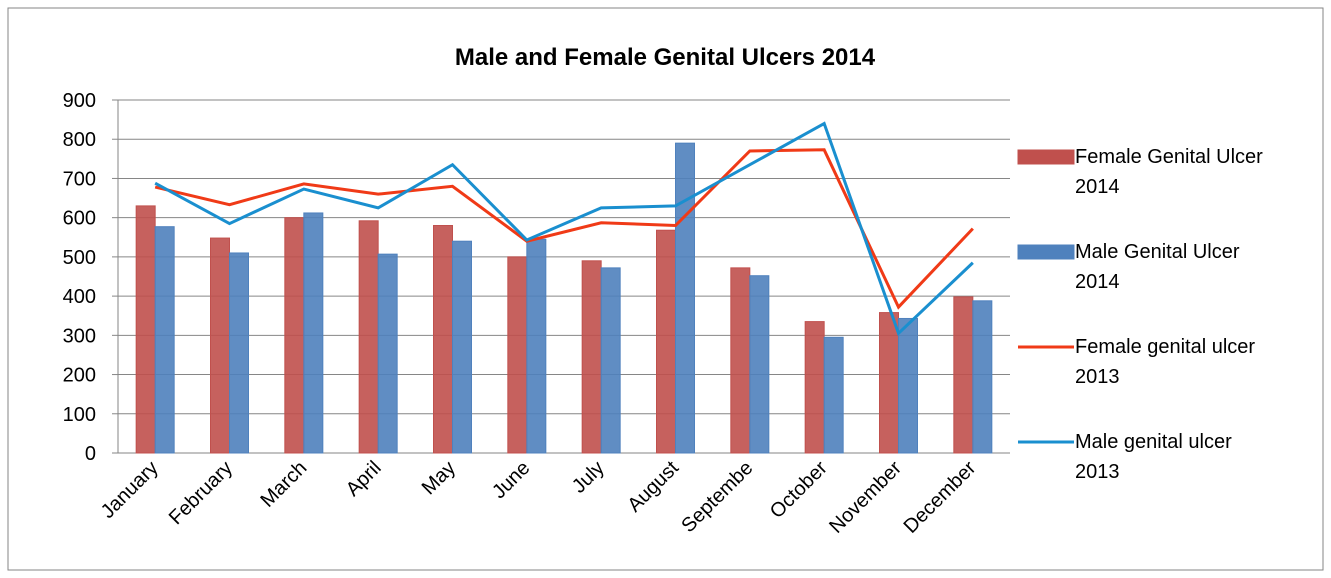 The image size is (1331, 578). I want to click on y-tick-label: 500, so click(79, 258).